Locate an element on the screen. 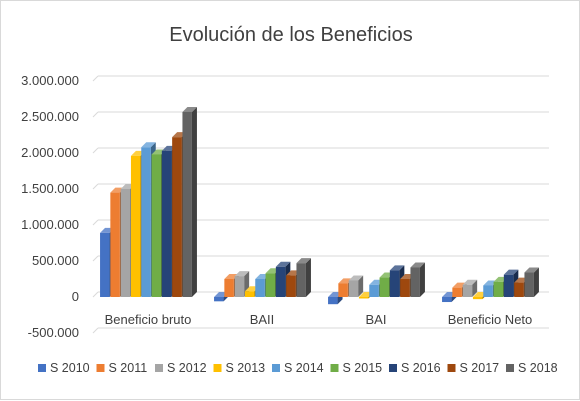 The width and height of the screenshot is (580, 401). category-label: Beneficio Neto is located at coordinates (490, 319).